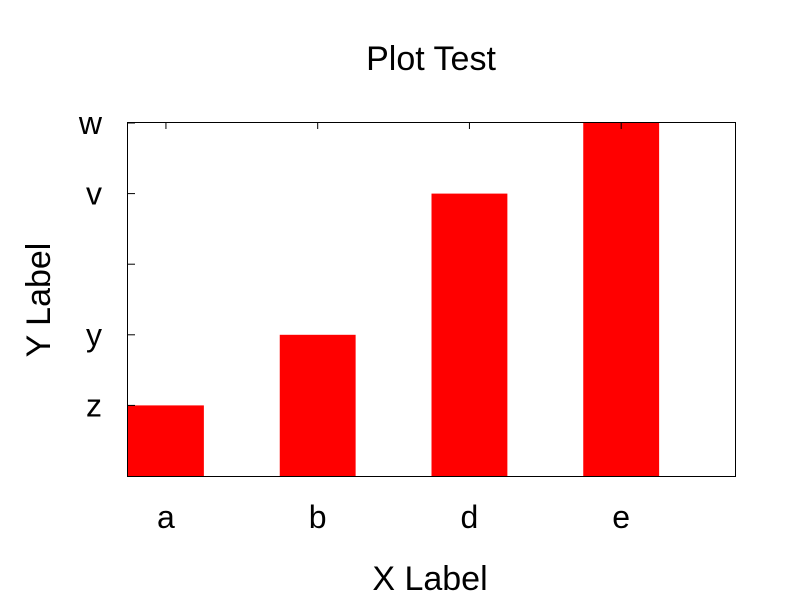 Image resolution: width=800 pixels, height=605 pixels. I want to click on x-tick-label-b: b, so click(318, 517).